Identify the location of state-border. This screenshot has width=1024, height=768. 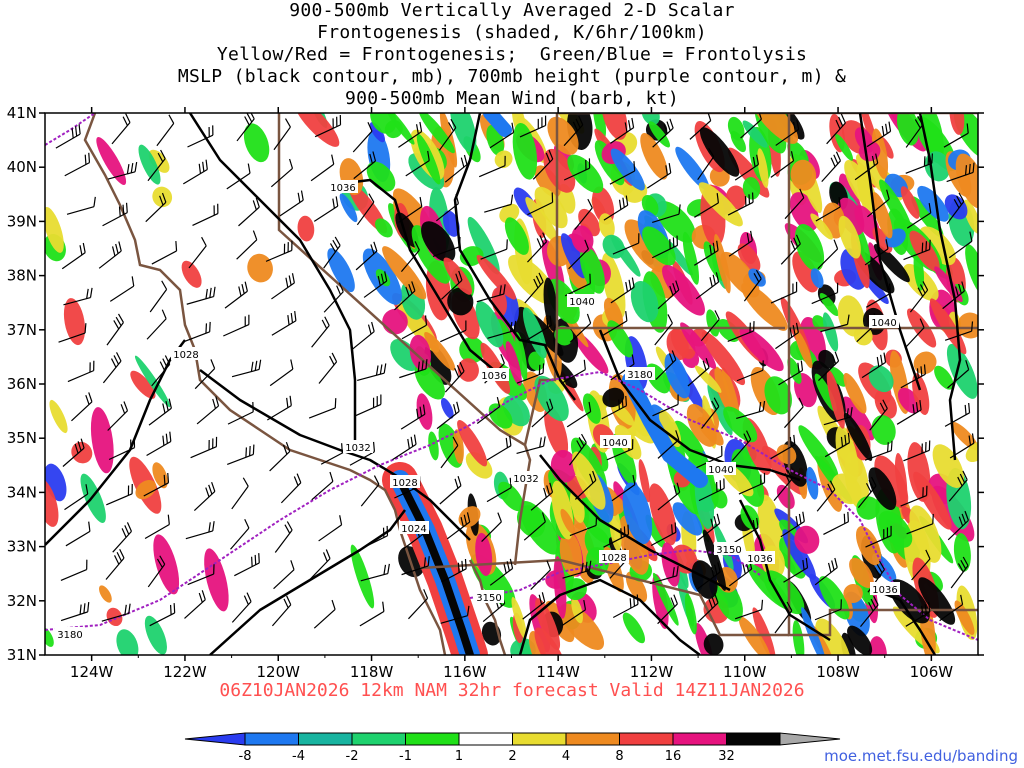
(604, 597).